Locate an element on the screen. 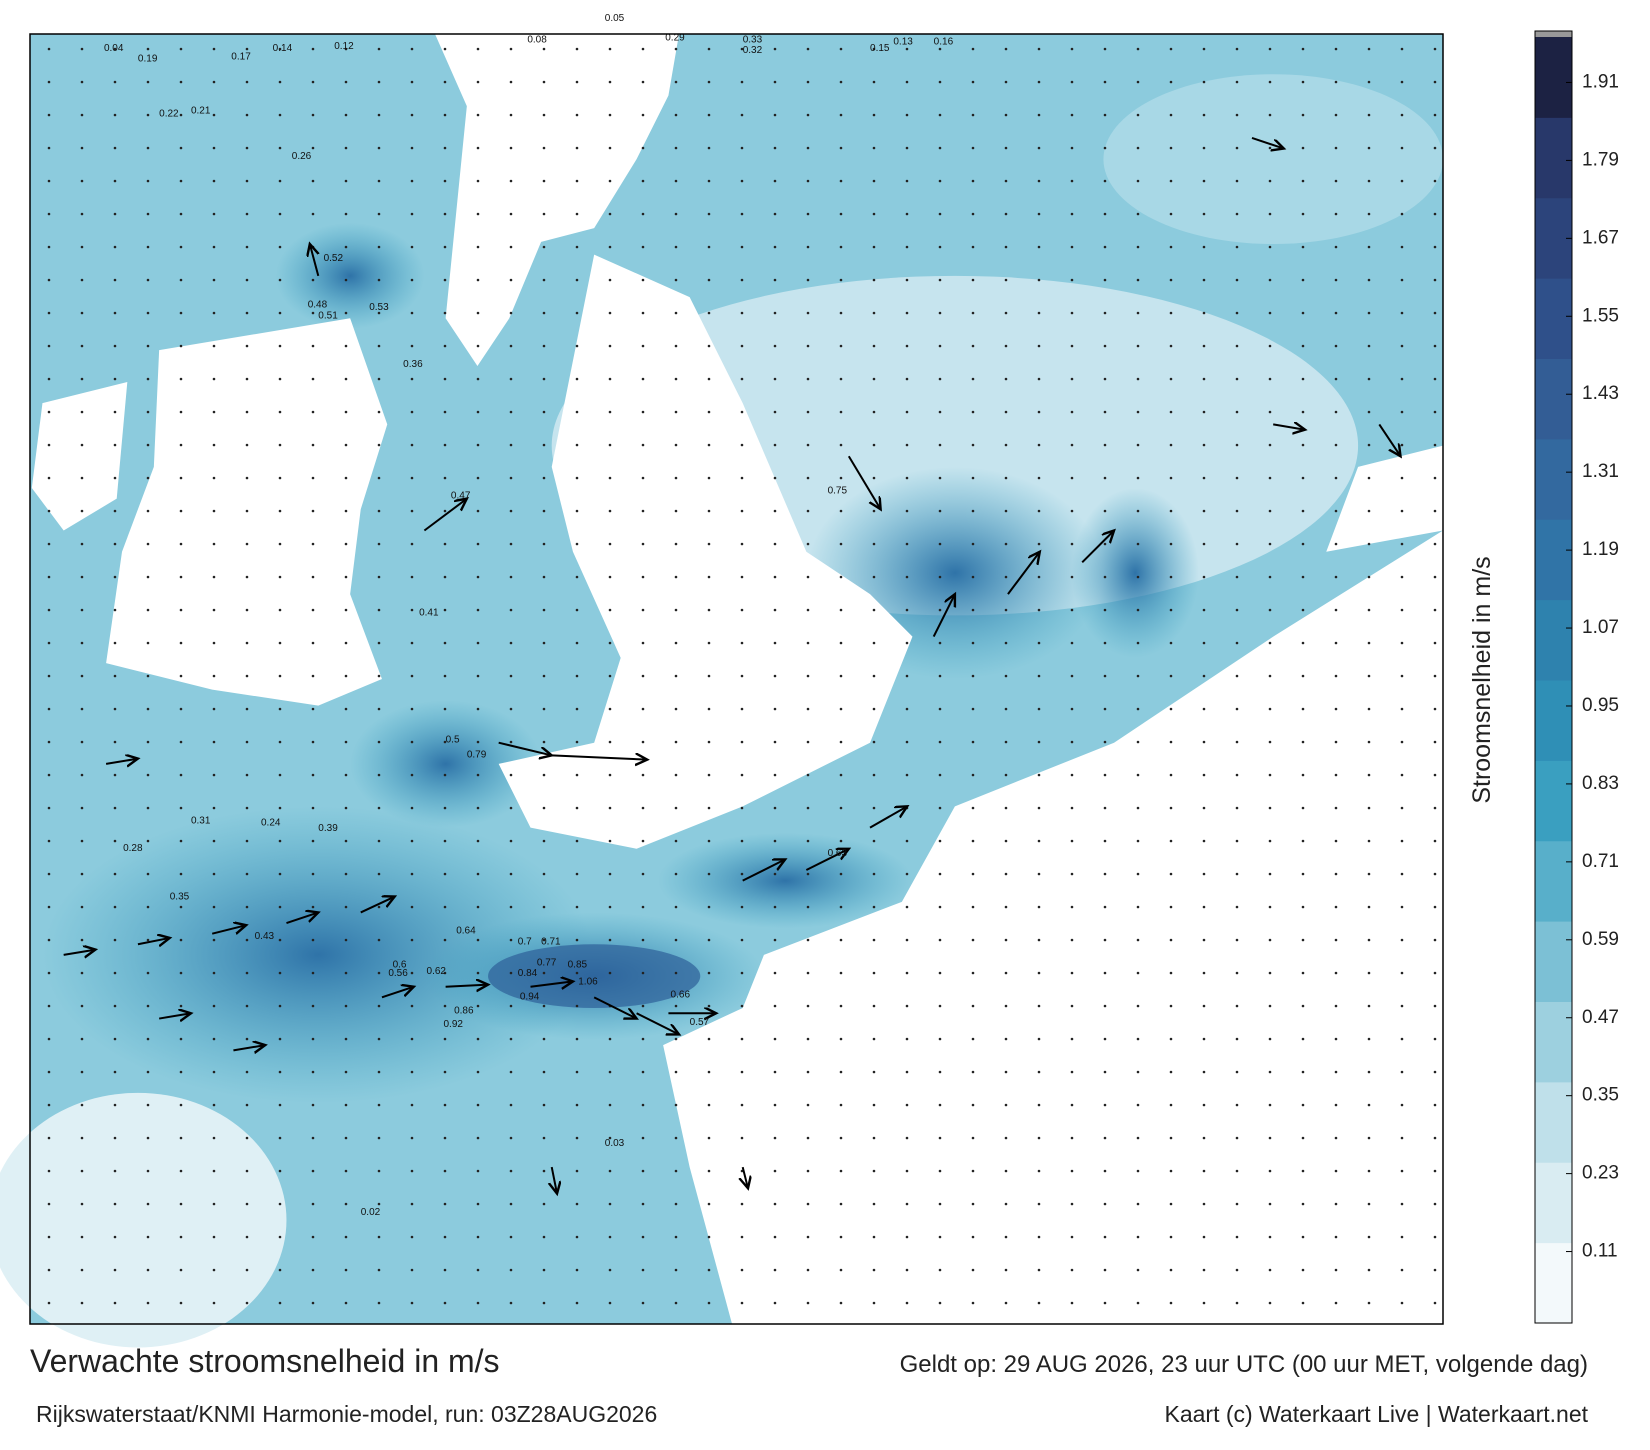  colorbar-tick-label: 1.55 is located at coordinates (1600, 315).